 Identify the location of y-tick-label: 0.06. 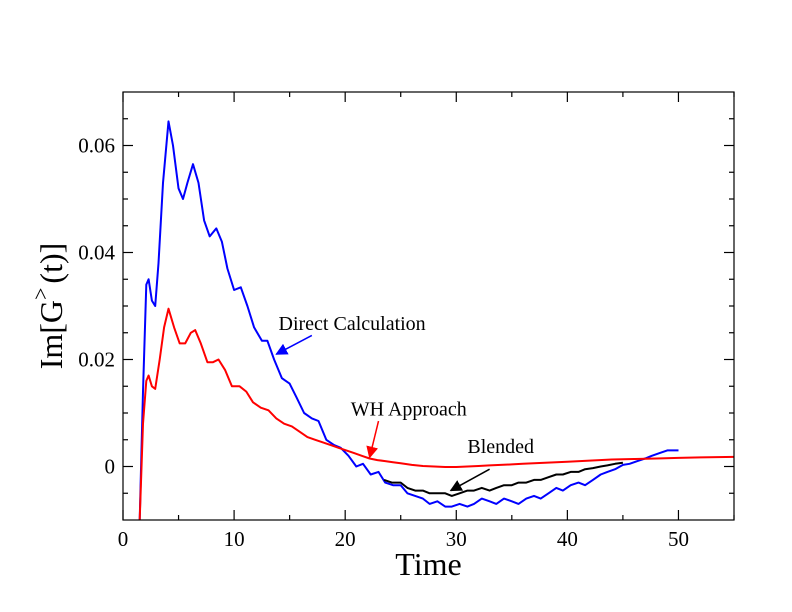
(96, 146).